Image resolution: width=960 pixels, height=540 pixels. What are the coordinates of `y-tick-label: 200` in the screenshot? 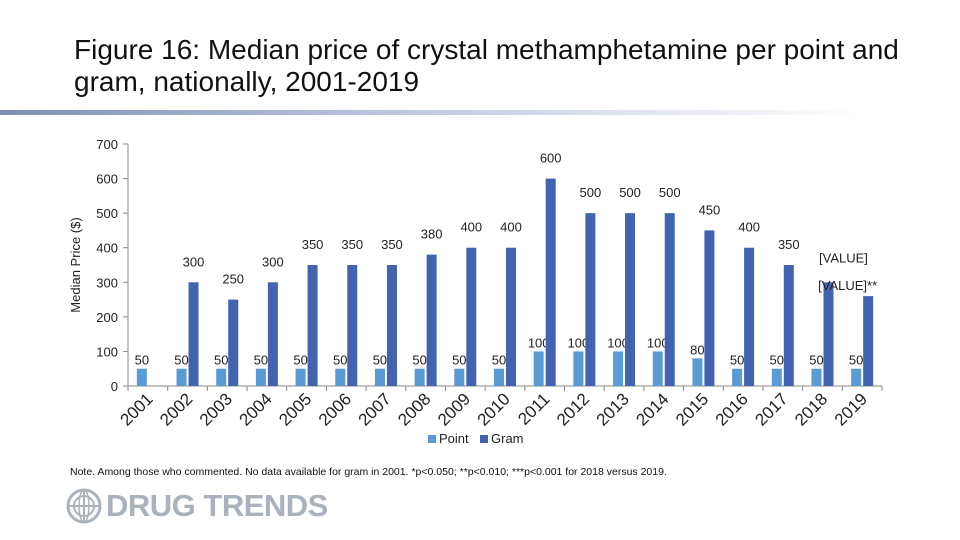 It's located at (107, 317).